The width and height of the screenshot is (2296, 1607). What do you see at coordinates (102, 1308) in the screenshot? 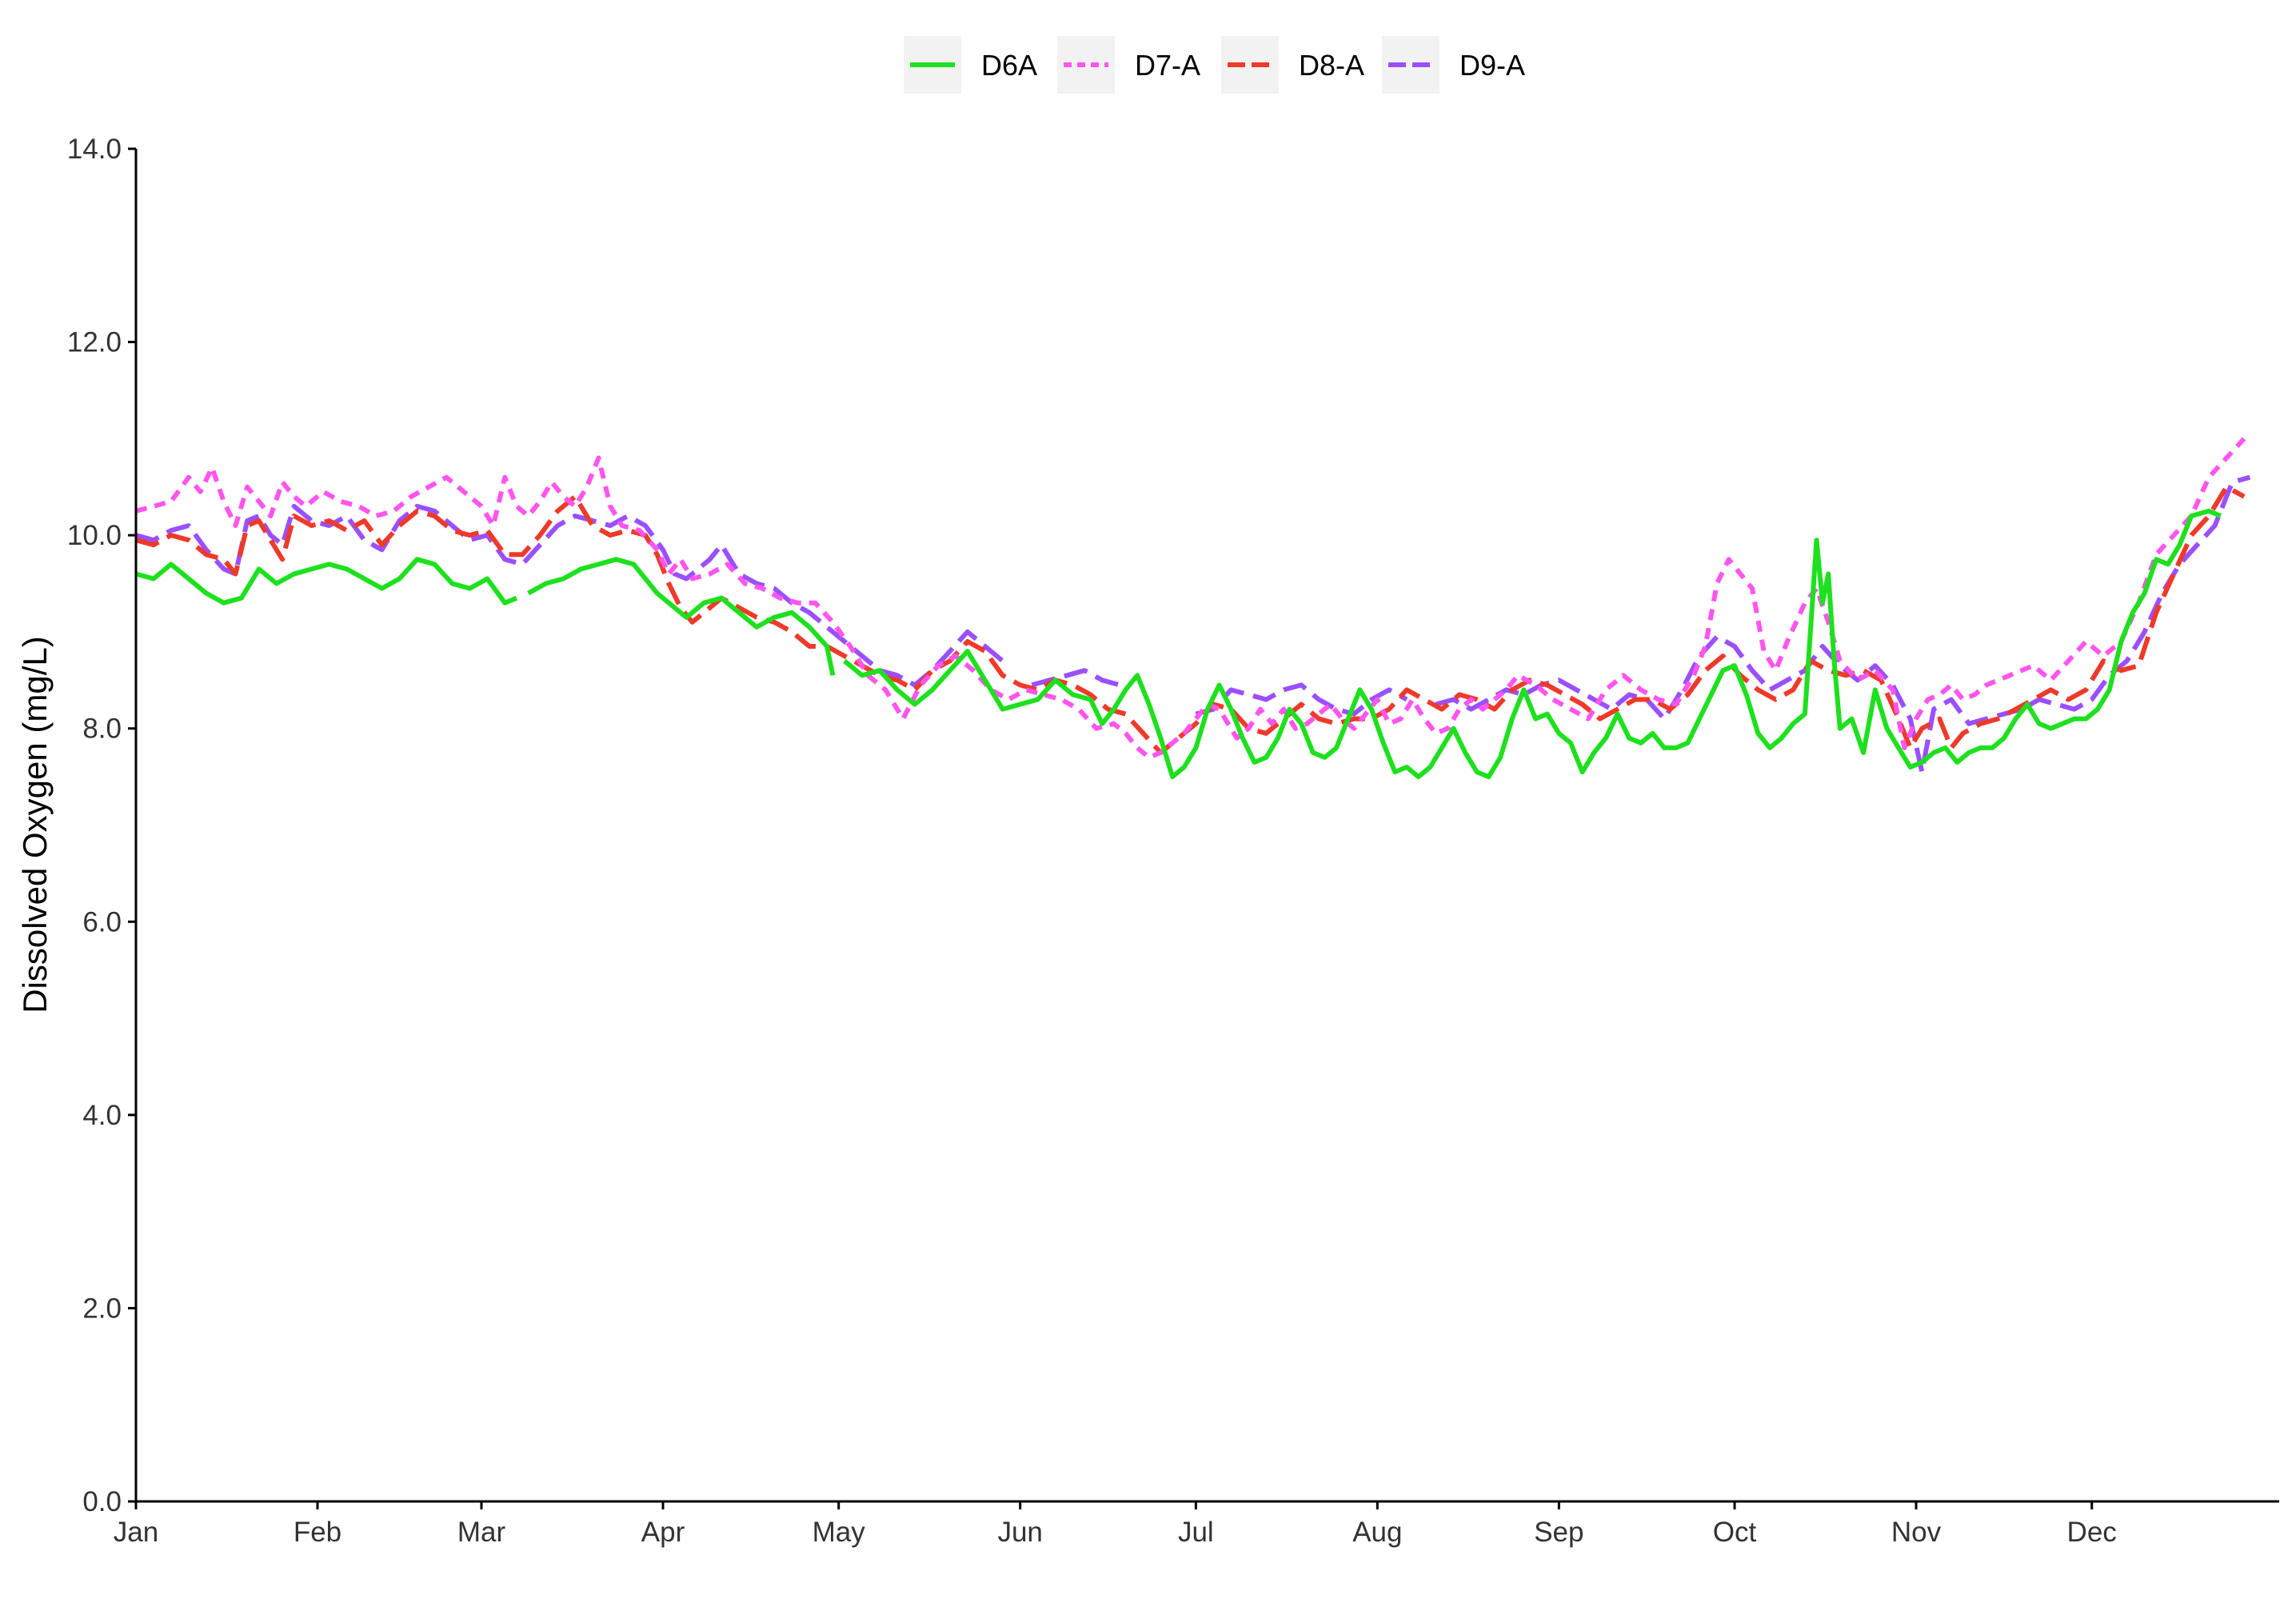
I see `y-tick-label: 2.0` at bounding box center [102, 1308].